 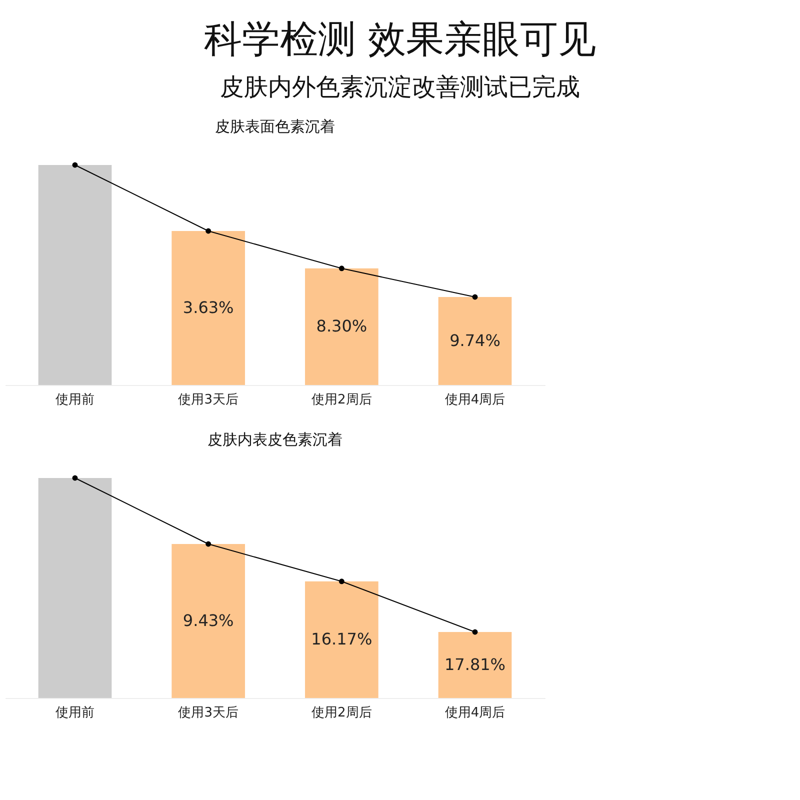 I want to click on annotation: 9.74%, so click(x=475, y=340).